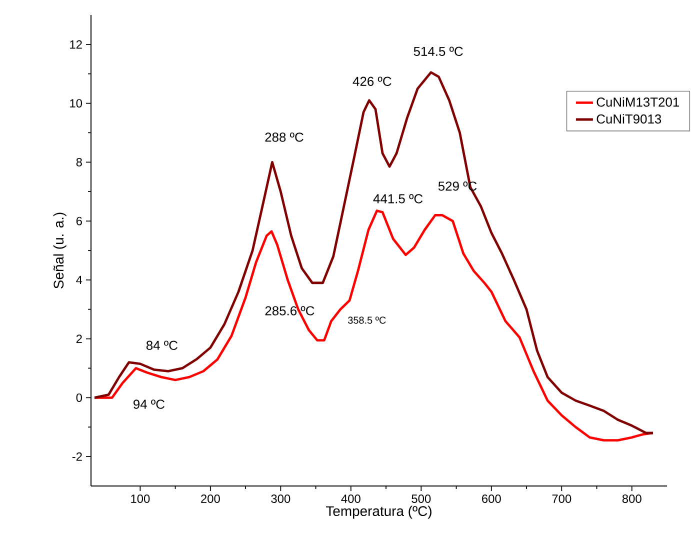 The height and width of the screenshot is (550, 691). Describe the element at coordinates (491, 498) in the screenshot. I see `x-tick-label: 600` at that location.